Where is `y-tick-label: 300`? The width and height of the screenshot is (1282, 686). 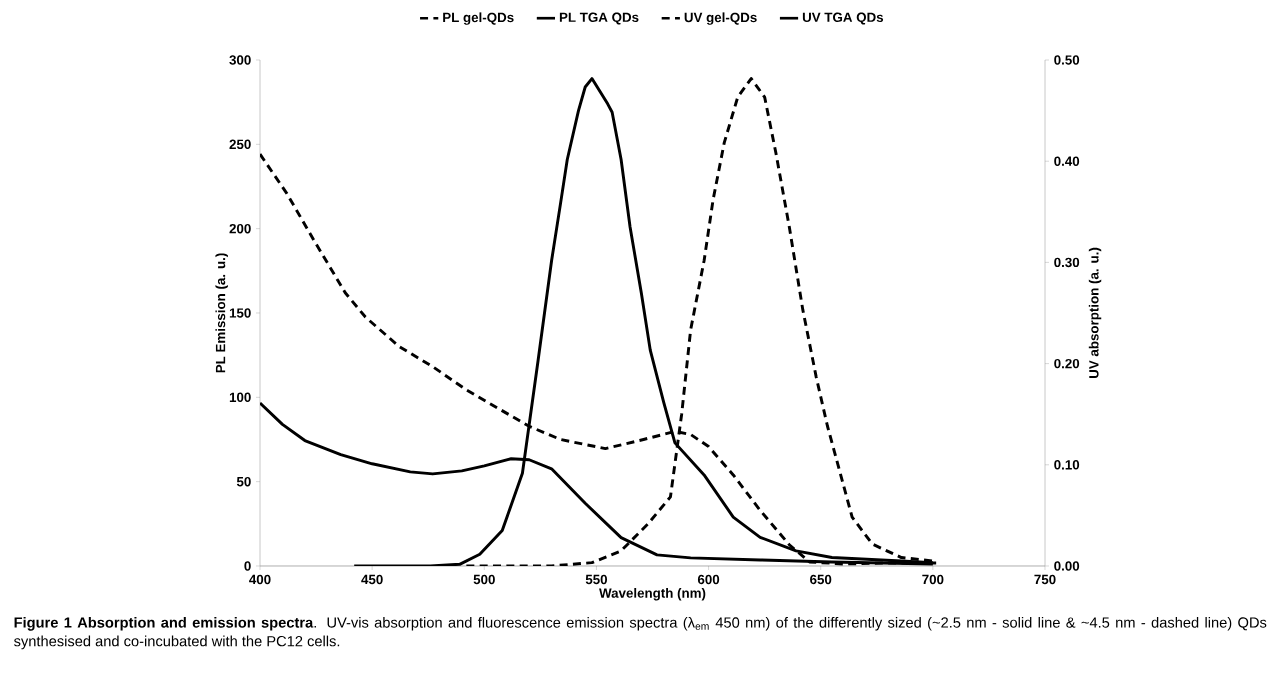 y-tick-label: 300 is located at coordinates (240, 60).